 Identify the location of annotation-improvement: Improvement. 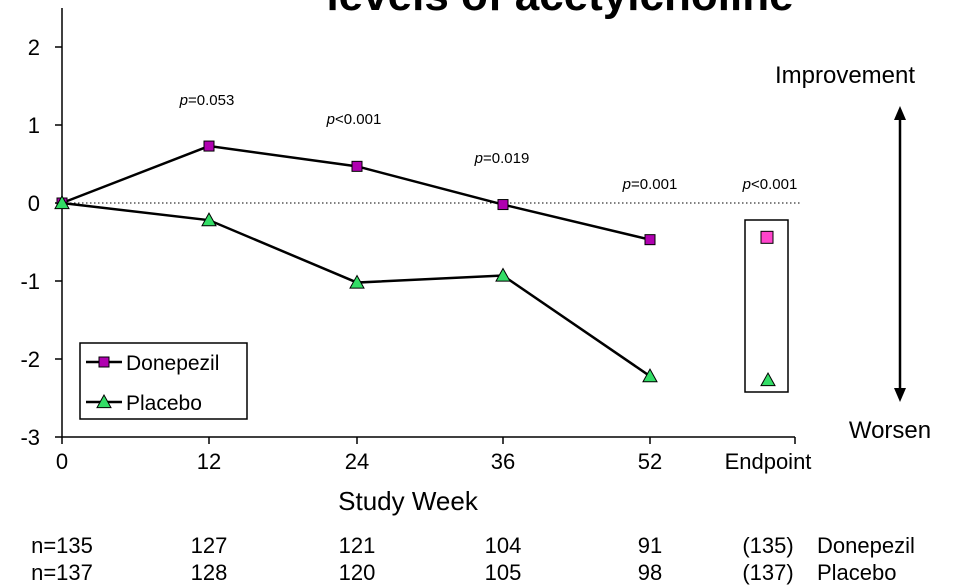
(845, 75).